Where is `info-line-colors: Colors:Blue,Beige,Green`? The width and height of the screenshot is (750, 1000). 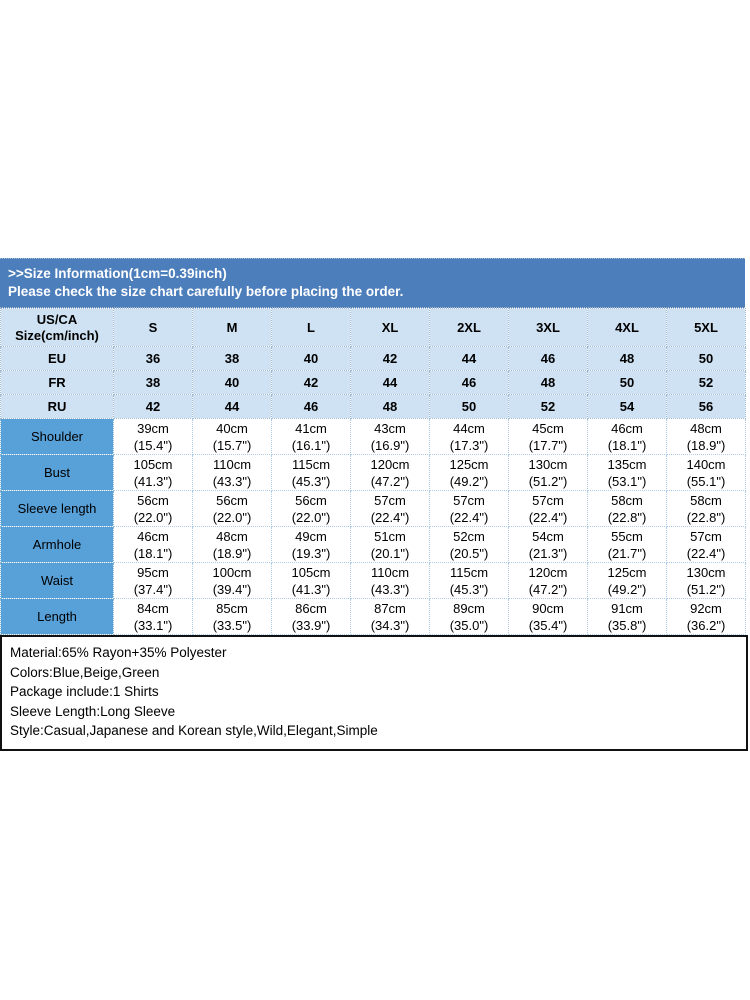 info-line-colors: Colors:Blue,Beige,Green is located at coordinates (85, 672).